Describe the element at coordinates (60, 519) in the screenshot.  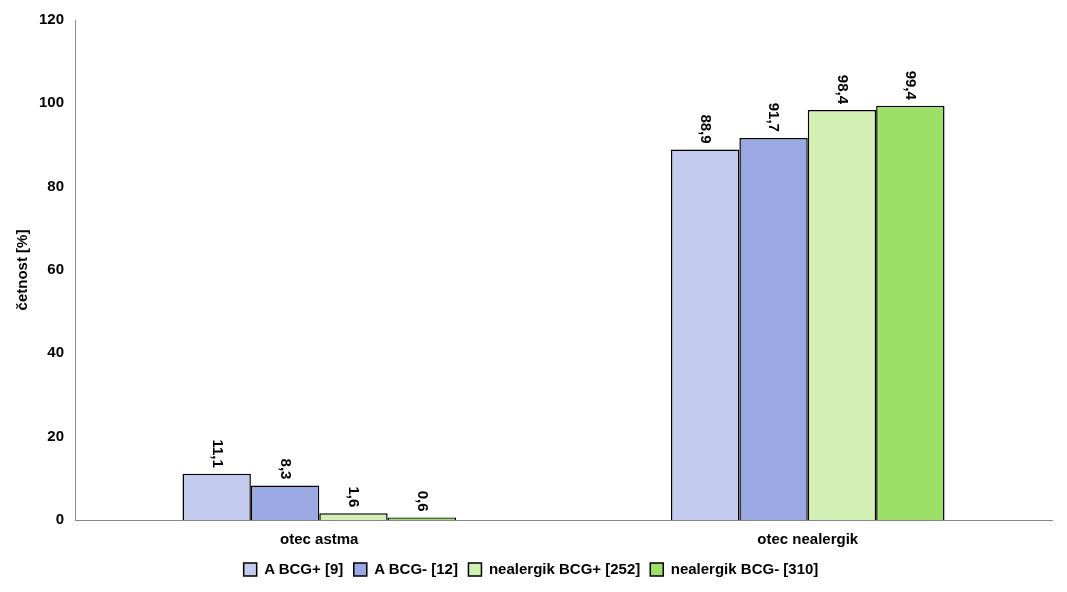
I see `y-tick-label: 0` at that location.